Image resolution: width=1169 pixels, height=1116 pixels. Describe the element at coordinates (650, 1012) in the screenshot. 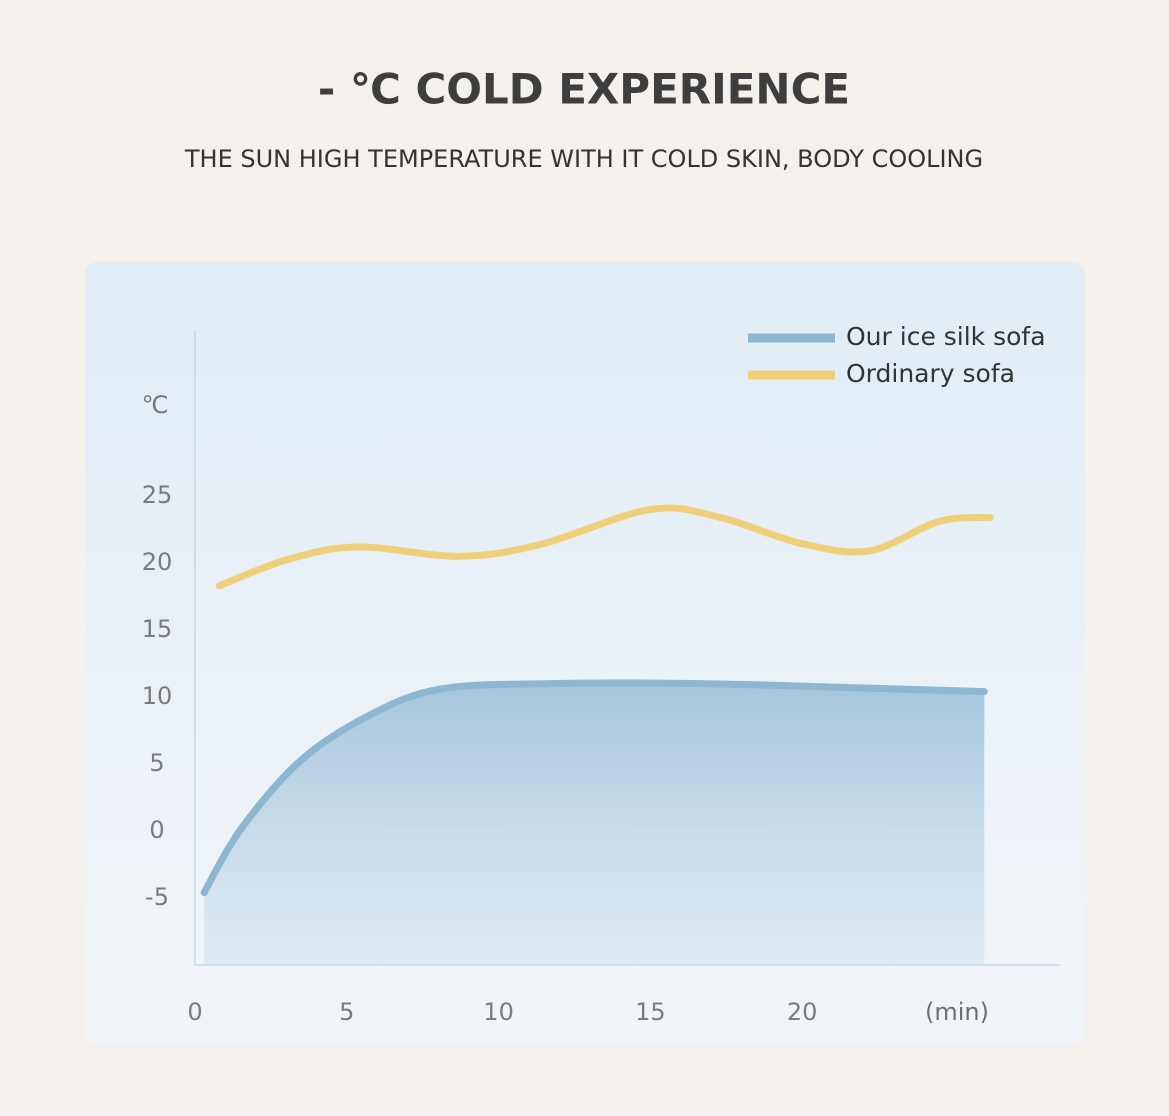

I see `x-tick-label: 15` at that location.